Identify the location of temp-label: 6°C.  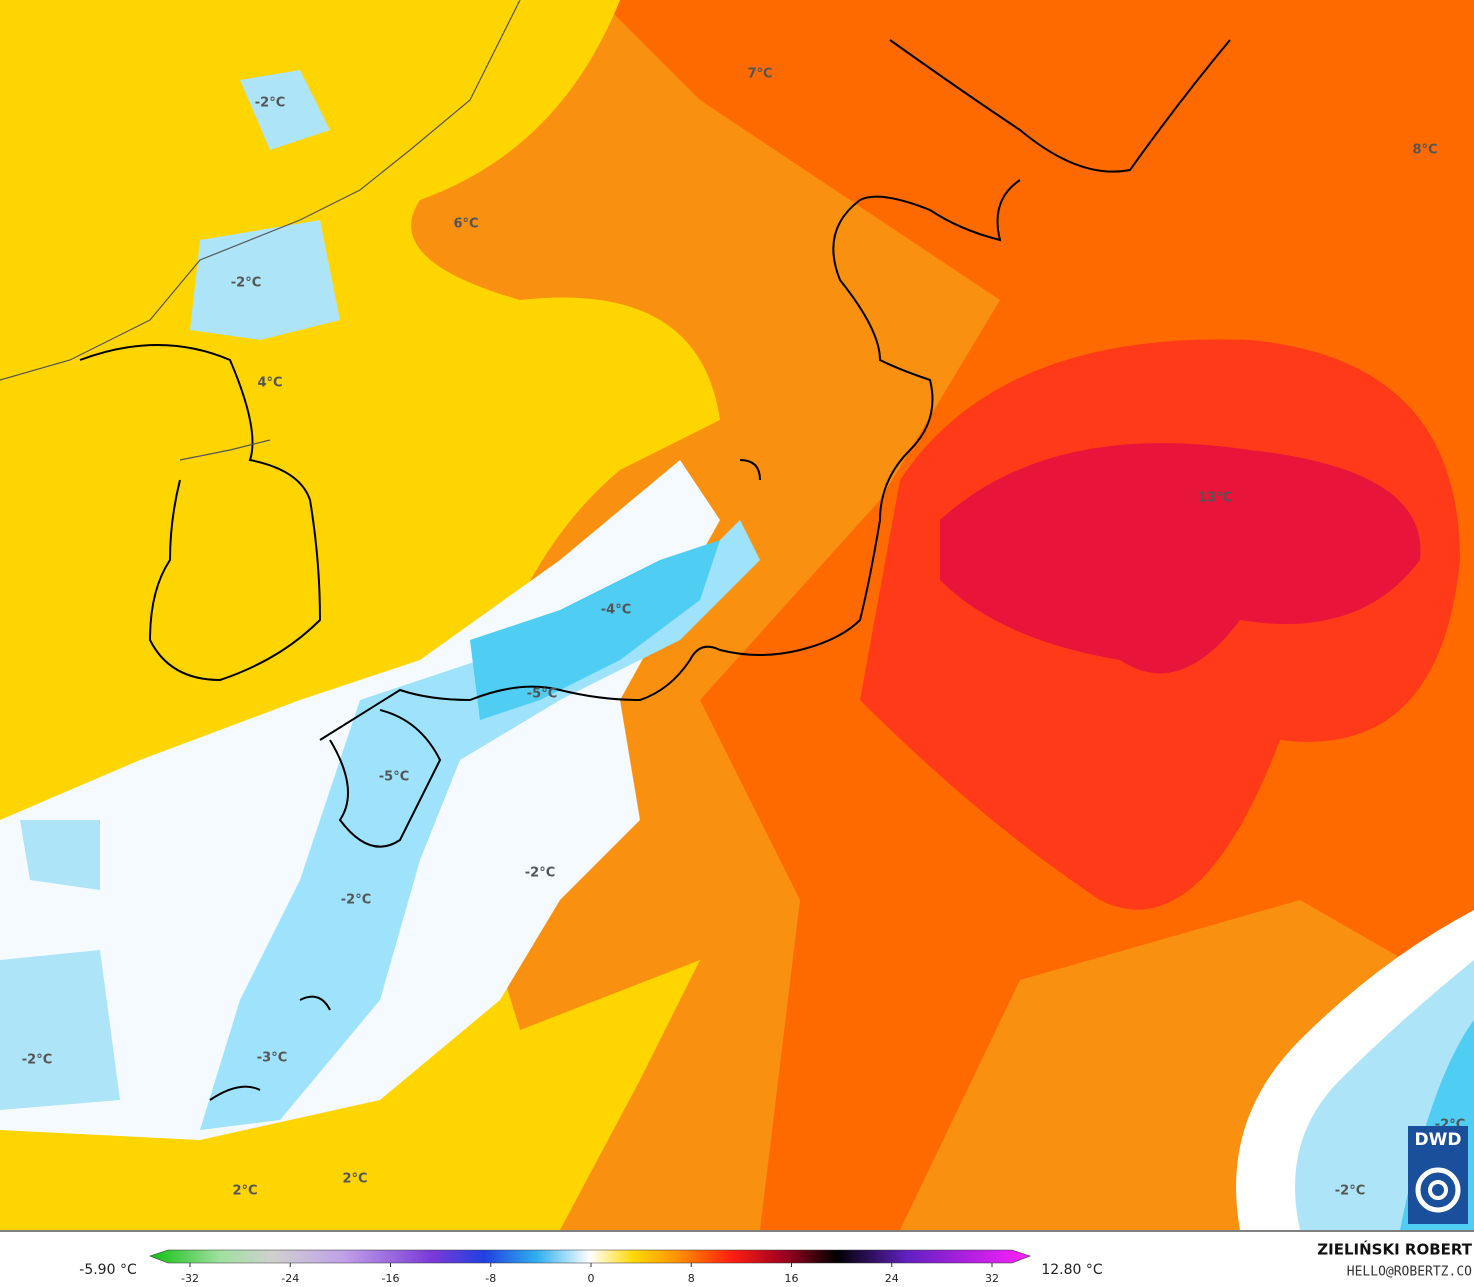
(465, 224).